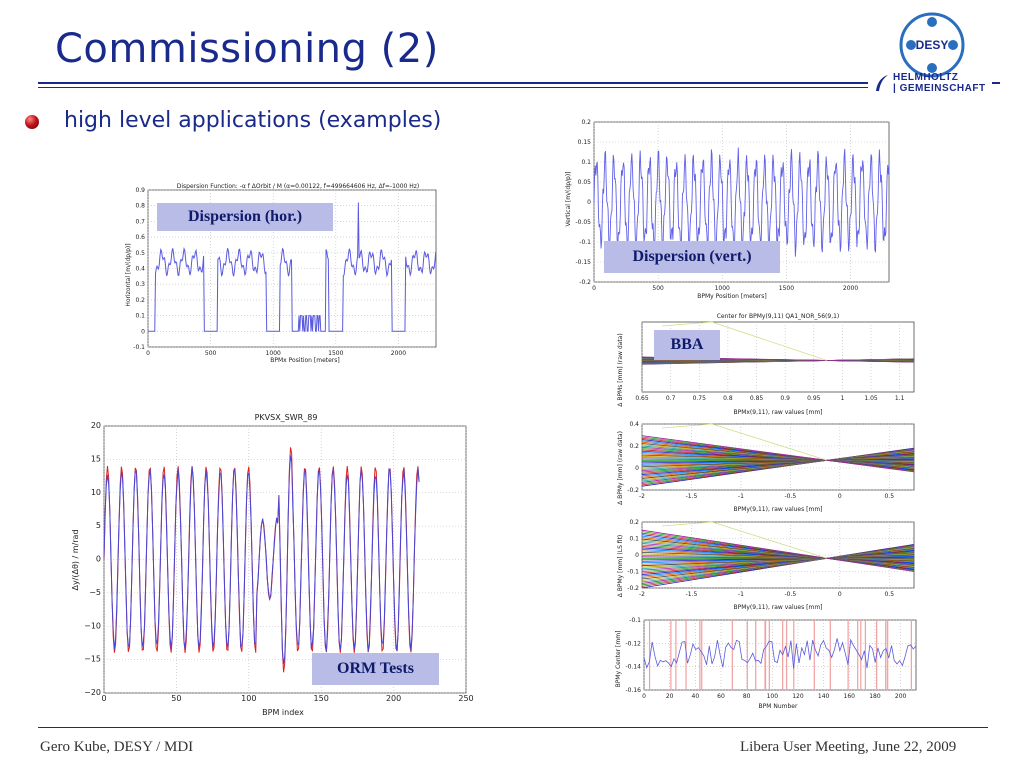 This screenshot has width=1024, height=768. I want to click on y-tick-label: 0.4, so click(634, 424).